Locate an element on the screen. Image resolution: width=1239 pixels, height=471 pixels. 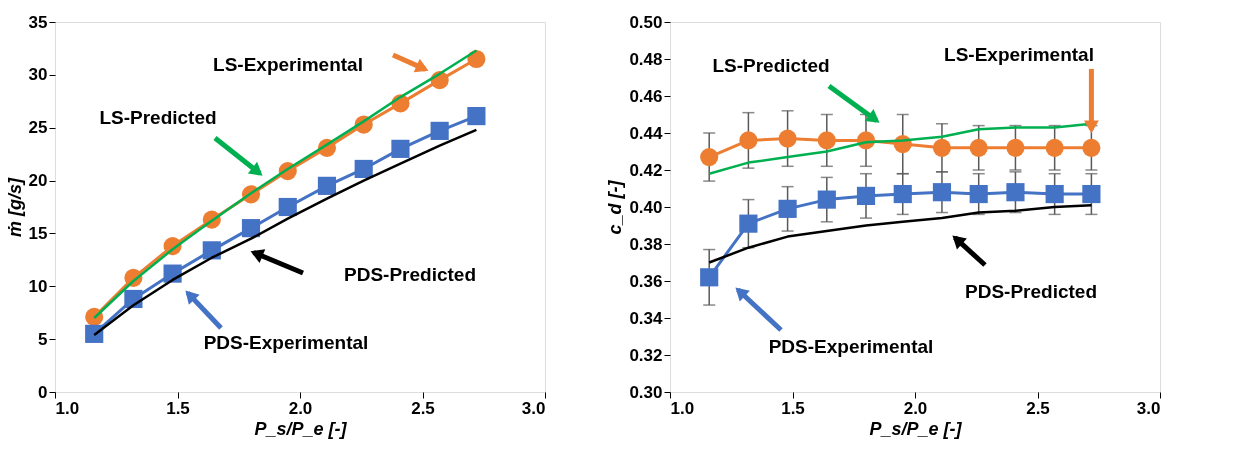
y-axis-title: ṁ [g/s] is located at coordinates (14, 207).